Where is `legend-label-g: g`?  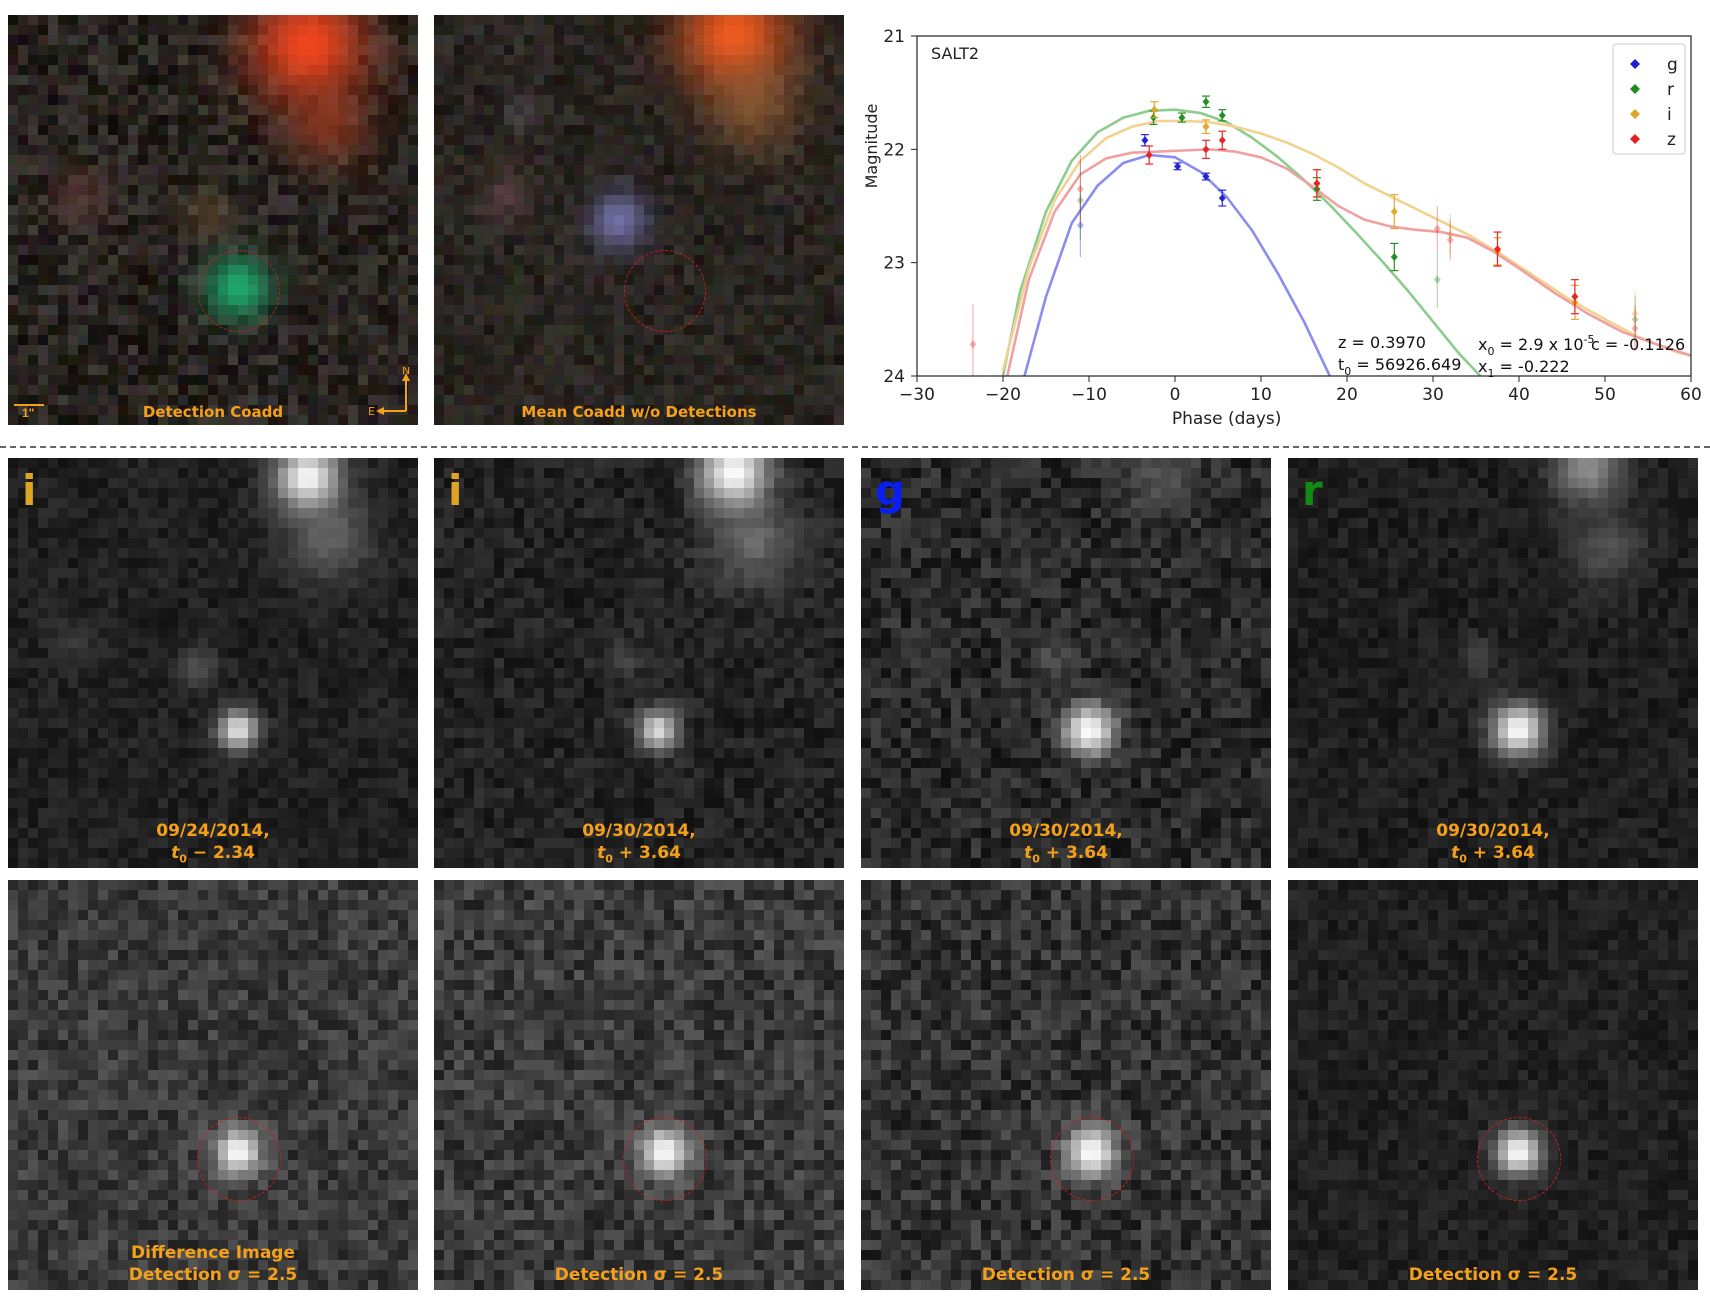
legend-label-g: g is located at coordinates (1672, 65).